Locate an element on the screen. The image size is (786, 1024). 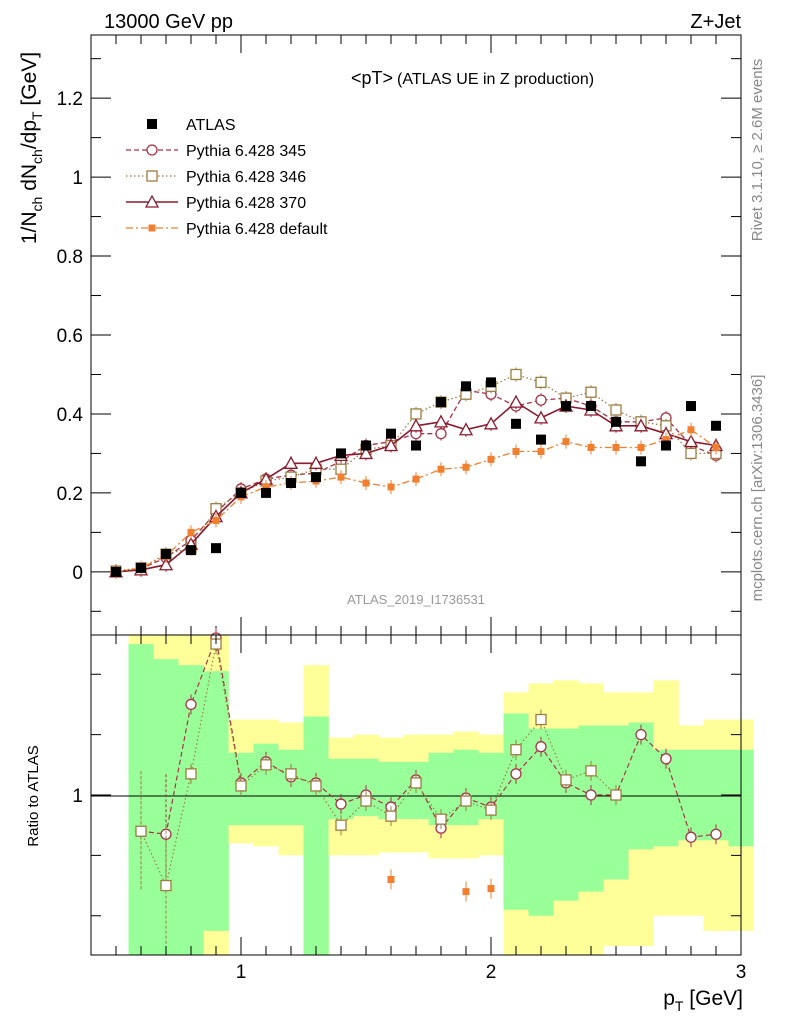
y-tick-label: 0.8 is located at coordinates (70, 257).